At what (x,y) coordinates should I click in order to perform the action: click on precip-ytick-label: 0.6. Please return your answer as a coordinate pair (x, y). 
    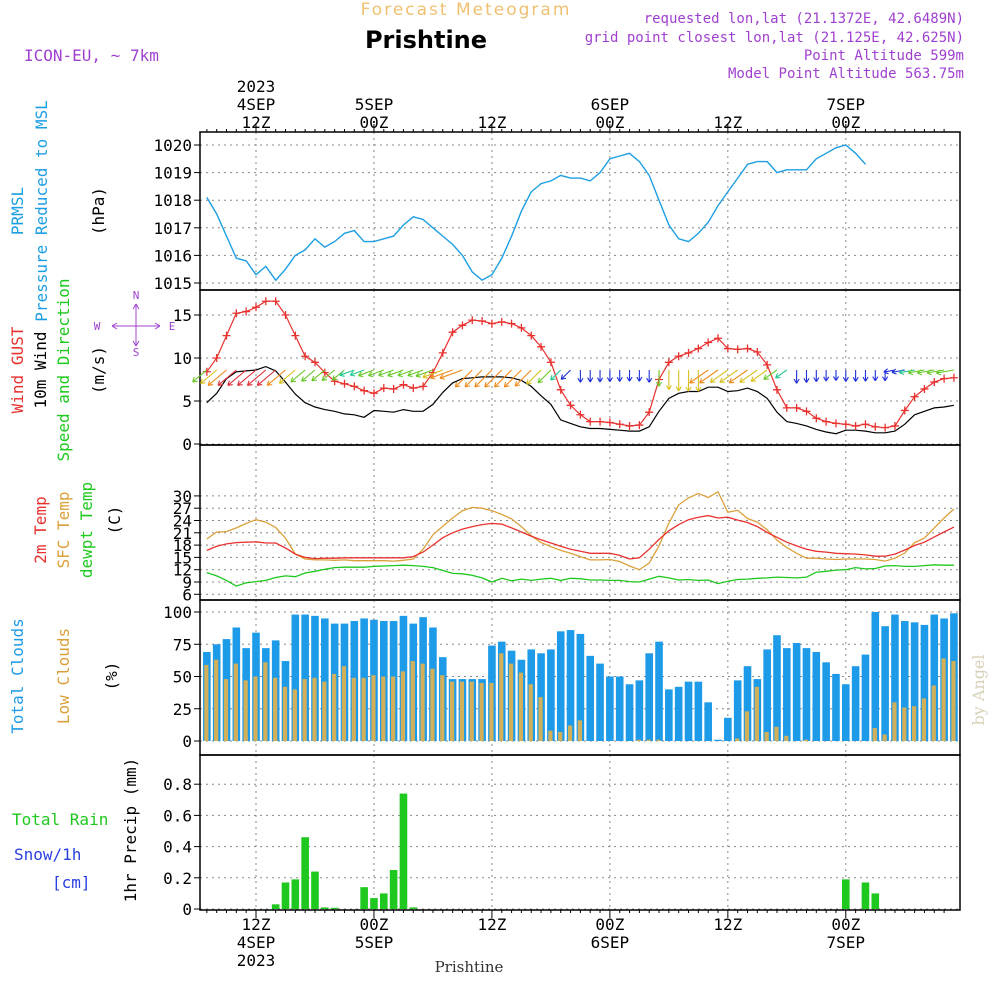
    Looking at the image, I should click on (177, 815).